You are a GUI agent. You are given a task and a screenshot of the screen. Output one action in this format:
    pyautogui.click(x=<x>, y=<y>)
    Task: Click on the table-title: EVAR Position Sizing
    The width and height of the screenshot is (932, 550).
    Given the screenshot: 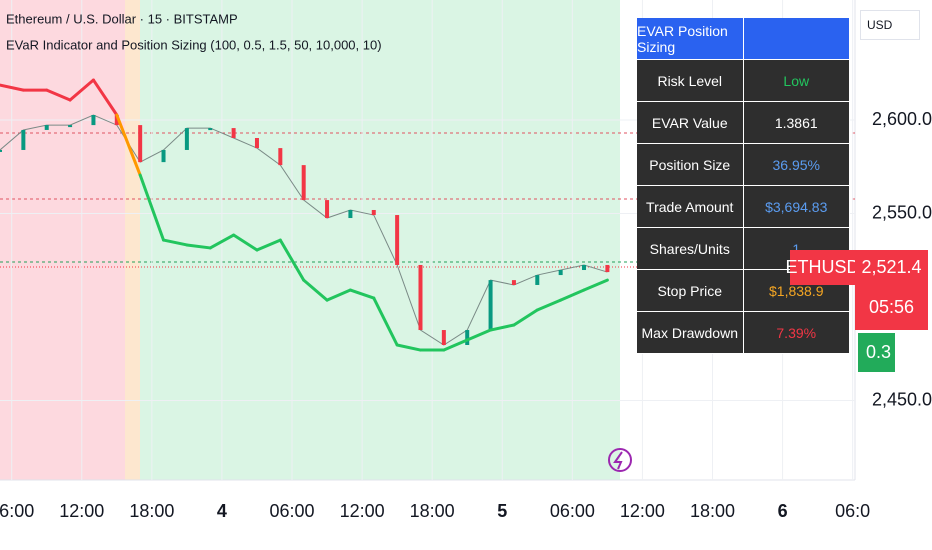 What is the action you would take?
    pyautogui.click(x=690, y=38)
    